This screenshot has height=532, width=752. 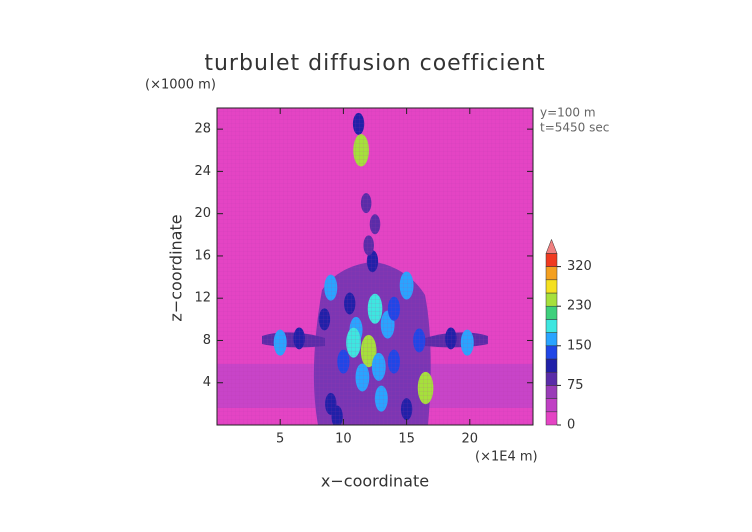 I want to click on colorbar-tick-label: 0, so click(x=571, y=425).